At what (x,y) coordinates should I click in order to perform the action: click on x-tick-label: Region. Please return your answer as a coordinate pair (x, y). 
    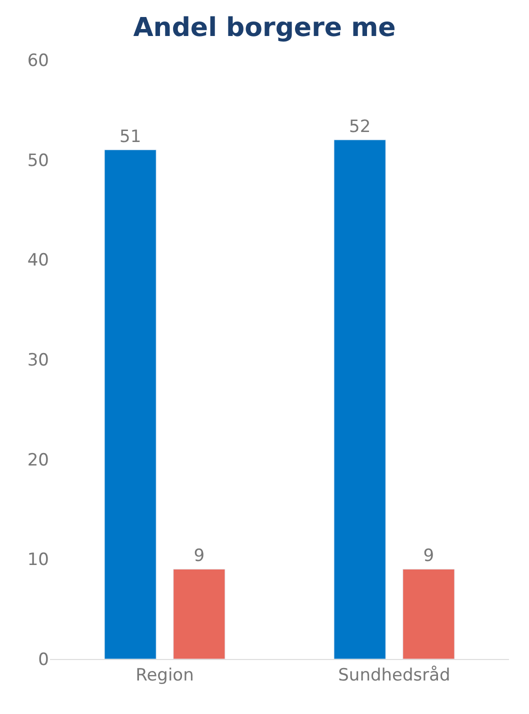
    Looking at the image, I should click on (165, 675).